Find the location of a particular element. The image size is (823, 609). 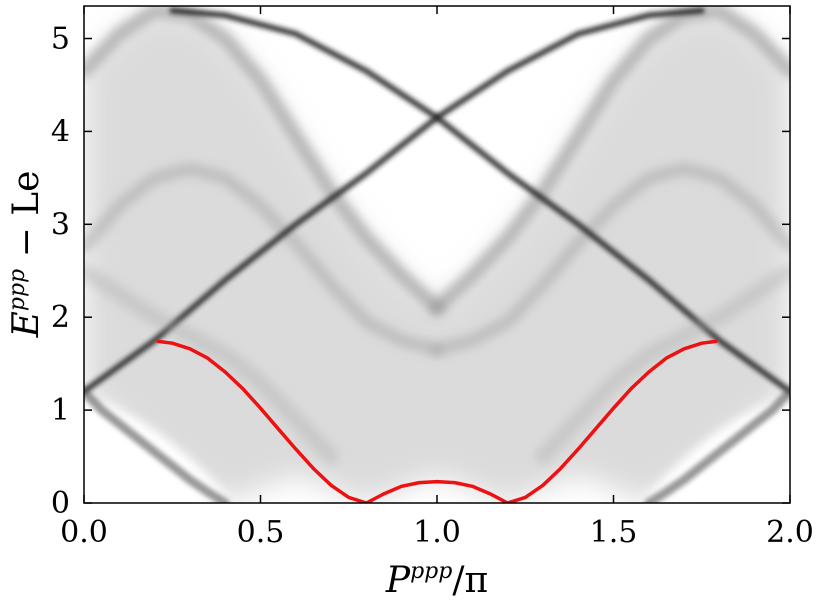

y-axis-label: Eppp − Le is located at coordinates (26, 255).